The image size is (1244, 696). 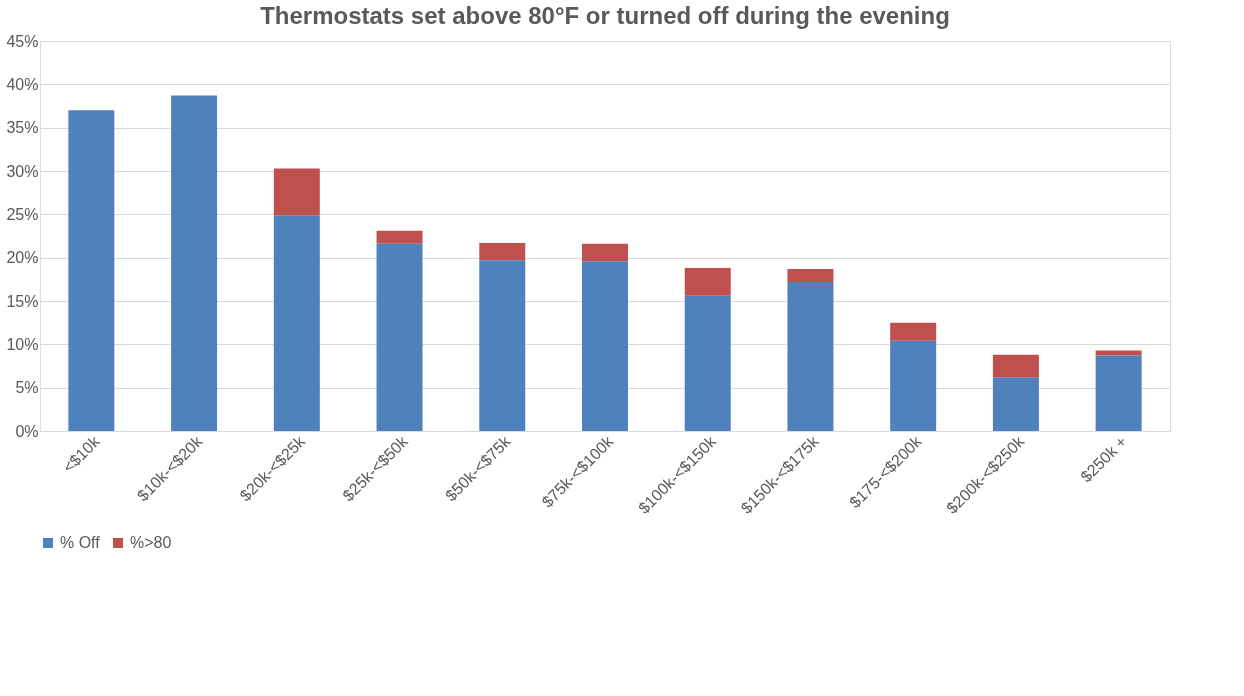 I want to click on y-tick-label: 15%, so click(x=22, y=301).